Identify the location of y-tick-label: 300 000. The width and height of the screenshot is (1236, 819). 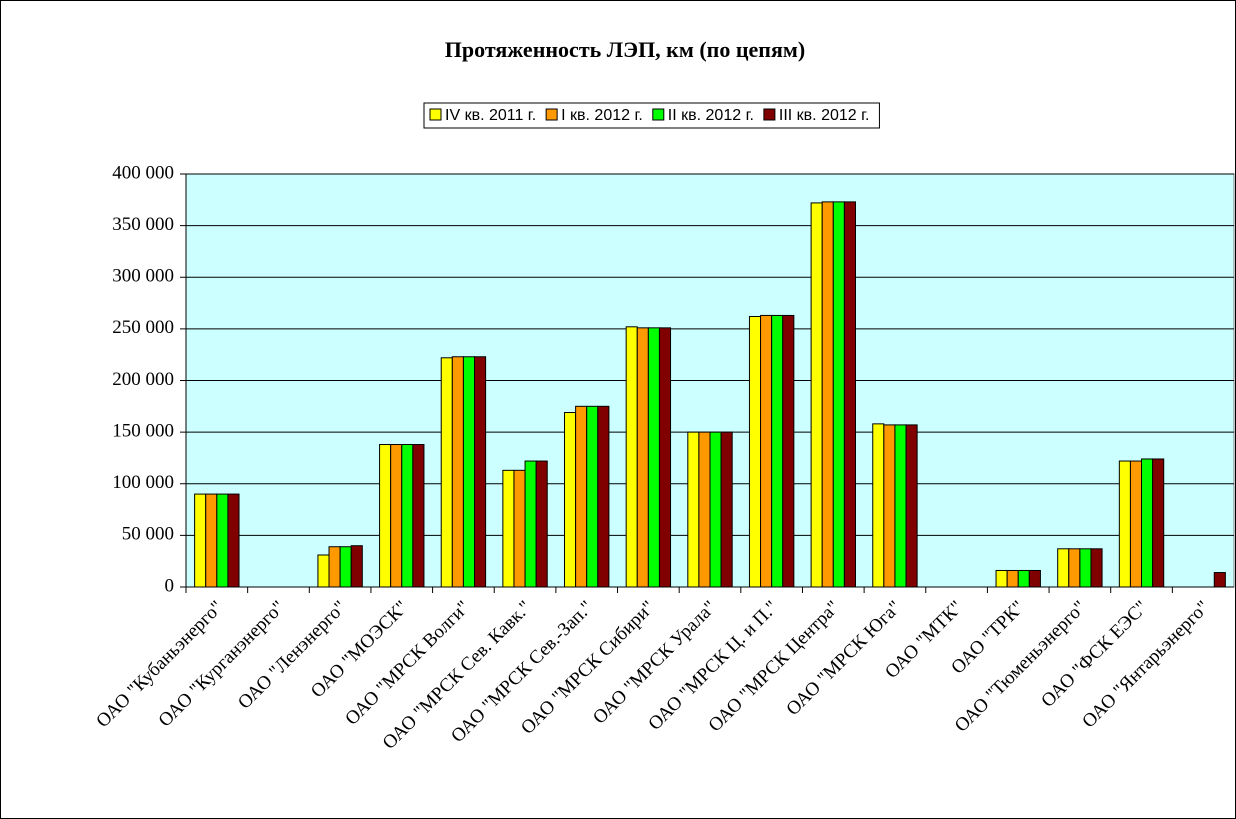
(143, 276).